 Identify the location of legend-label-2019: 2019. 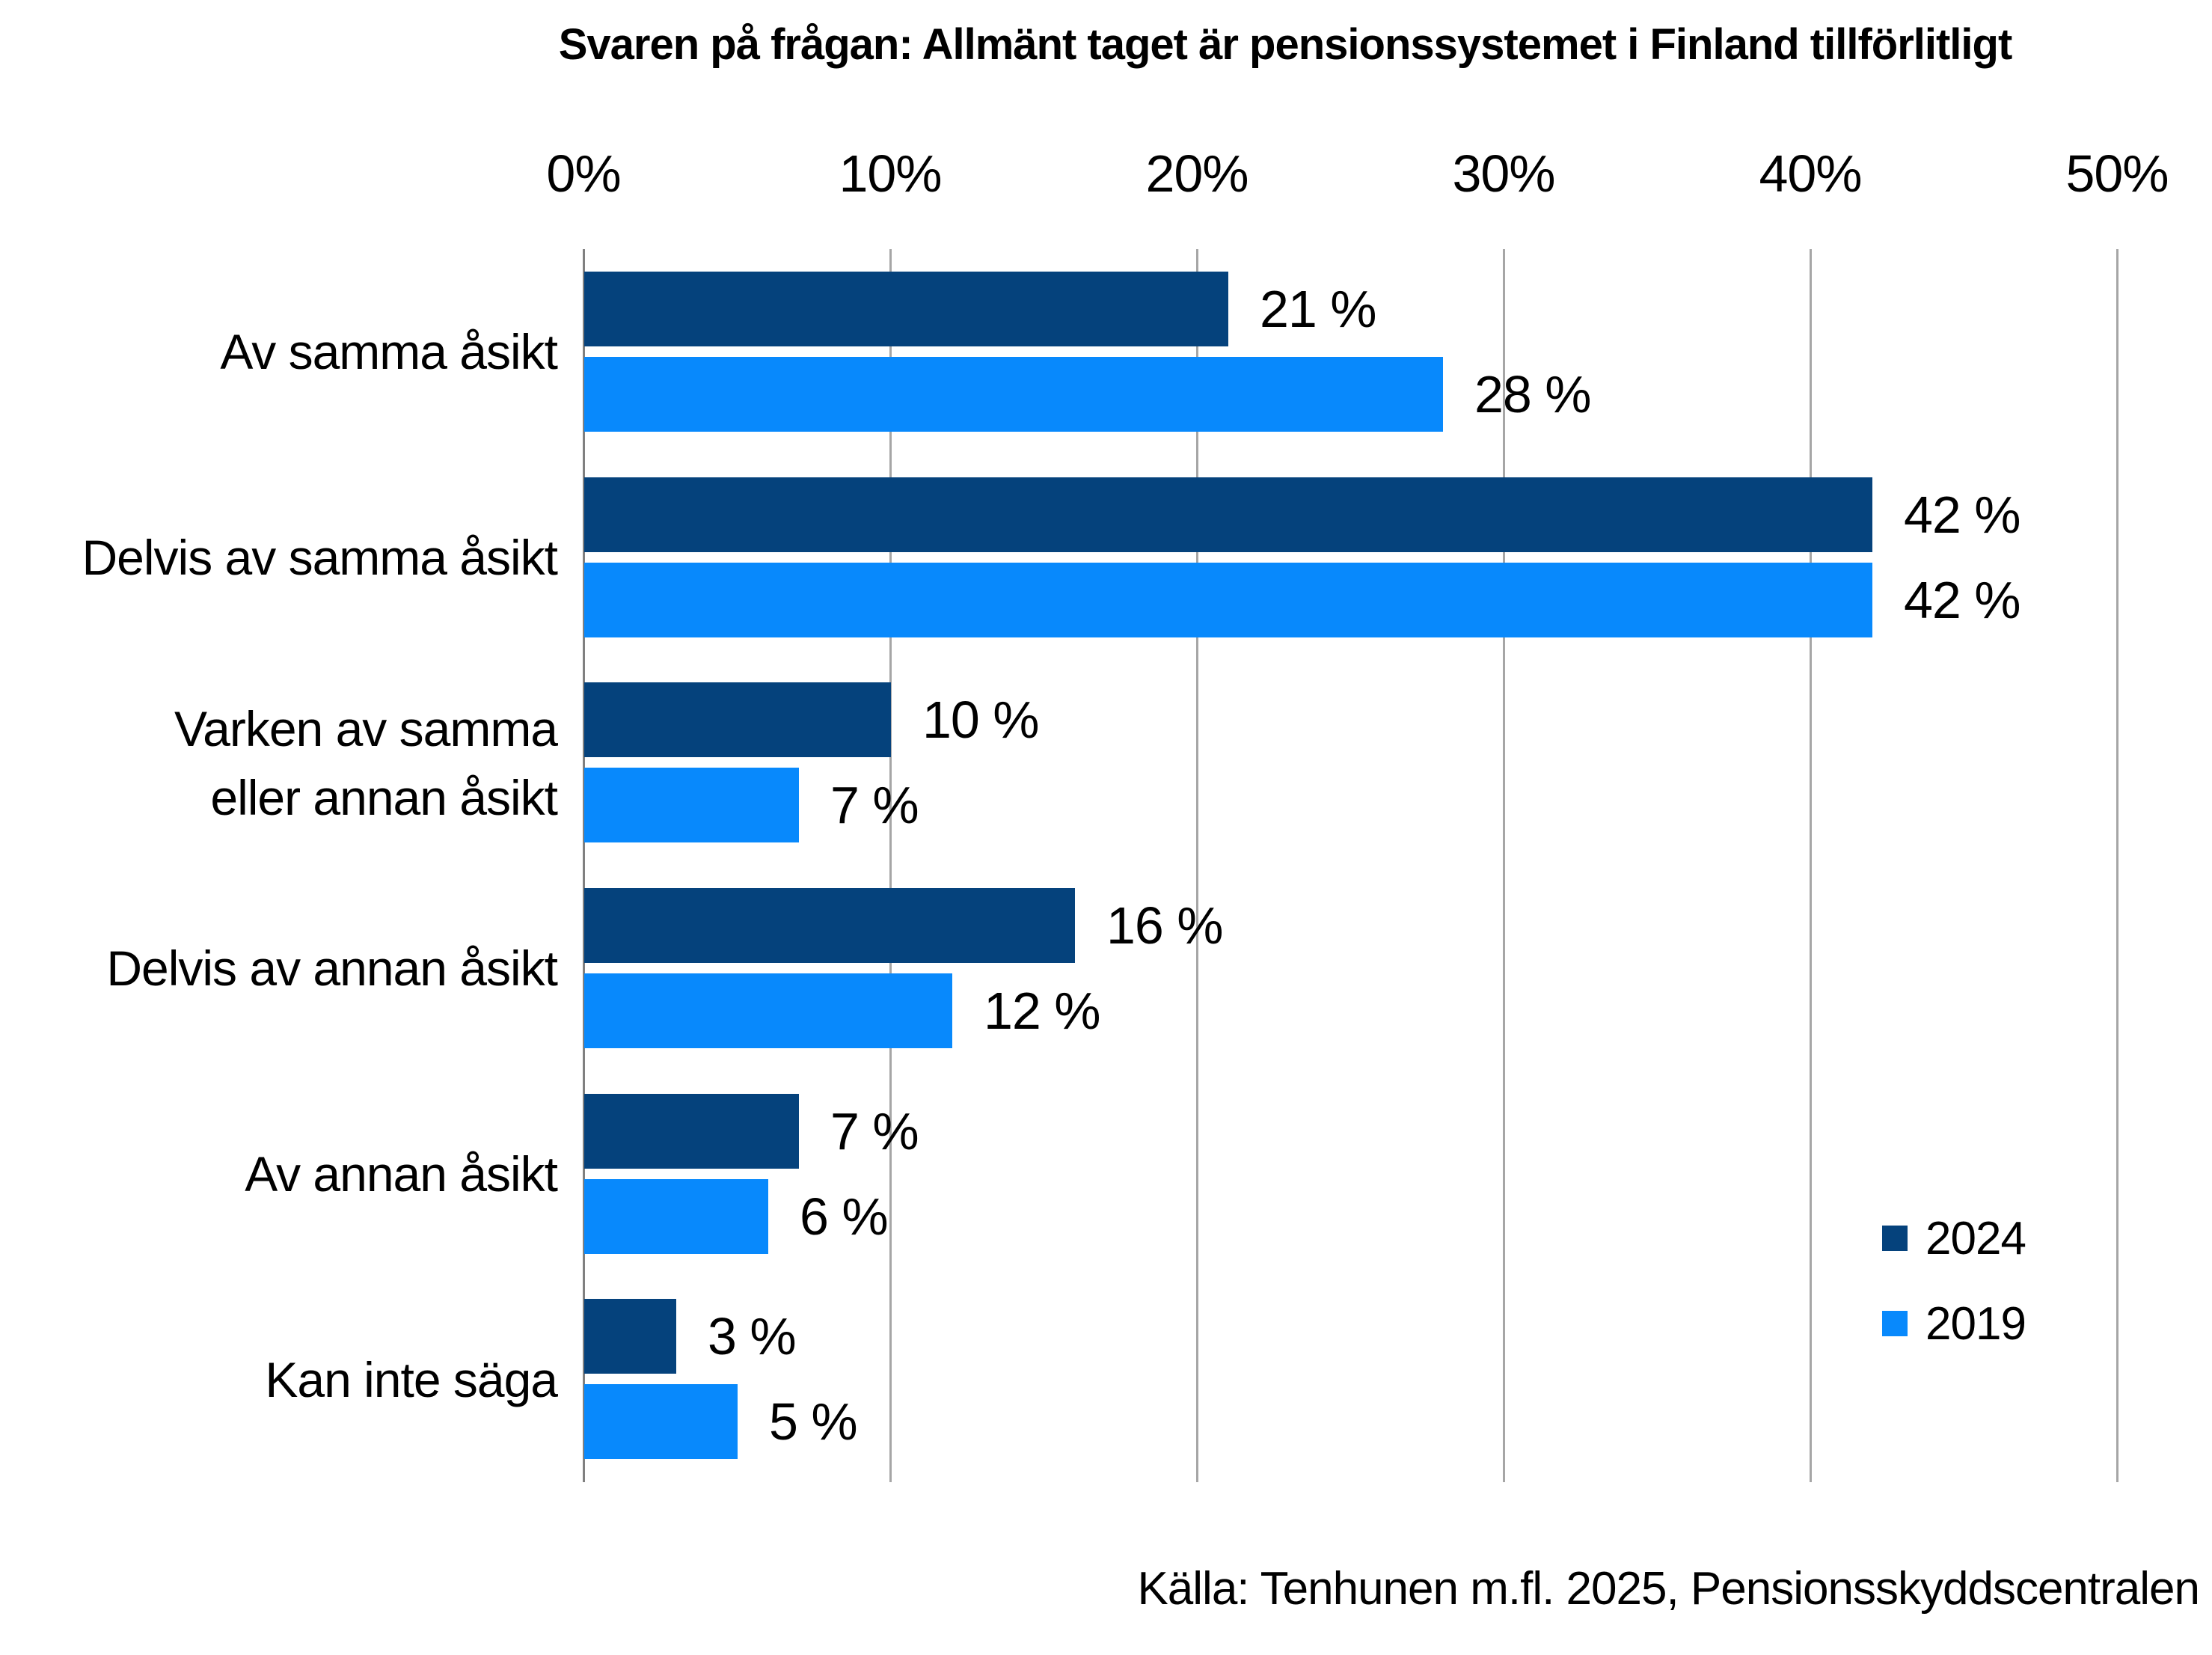
(1975, 1323).